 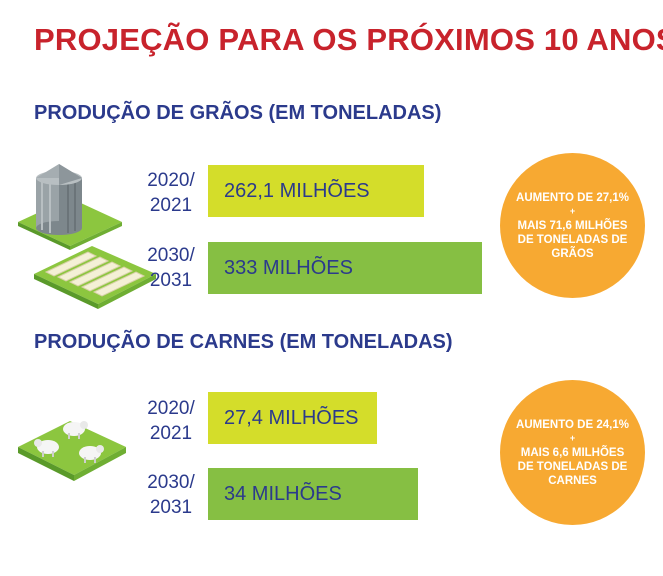 What do you see at coordinates (95, 277) in the screenshot?
I see `greenhouse-icon` at bounding box center [95, 277].